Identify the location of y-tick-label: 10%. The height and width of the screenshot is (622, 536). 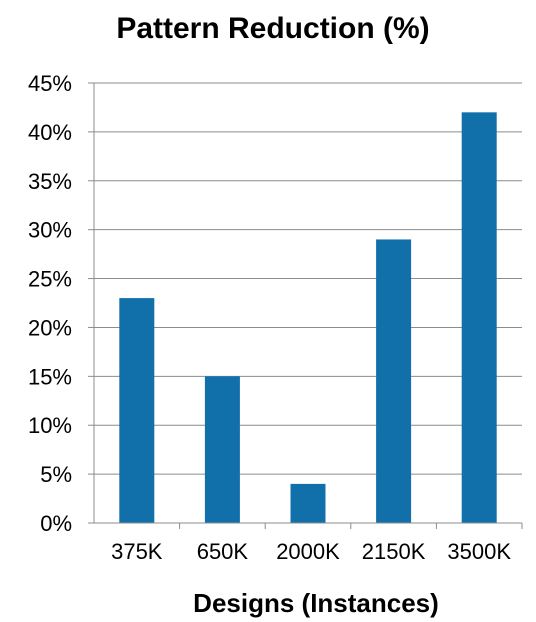
(50, 425).